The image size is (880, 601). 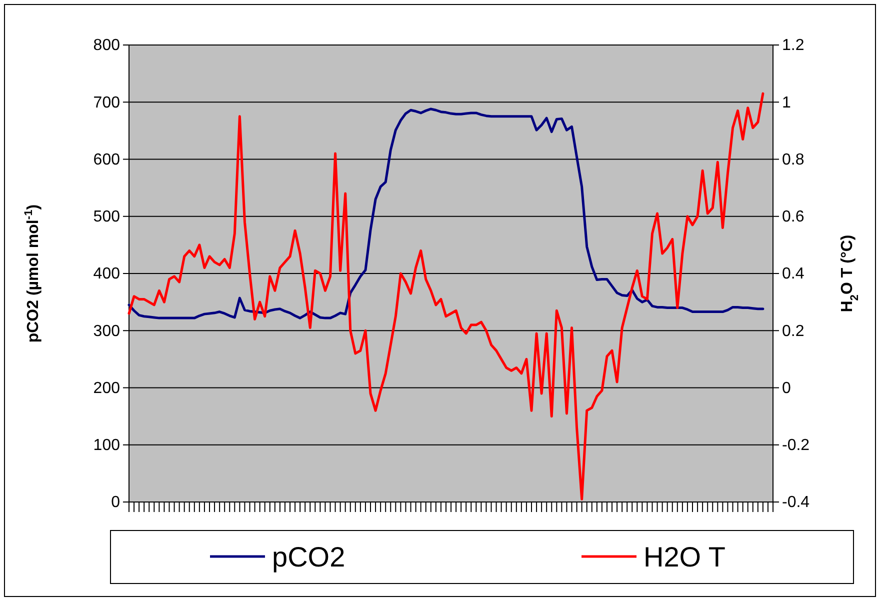 I want to click on y-tick-label: 600, so click(x=106, y=159).